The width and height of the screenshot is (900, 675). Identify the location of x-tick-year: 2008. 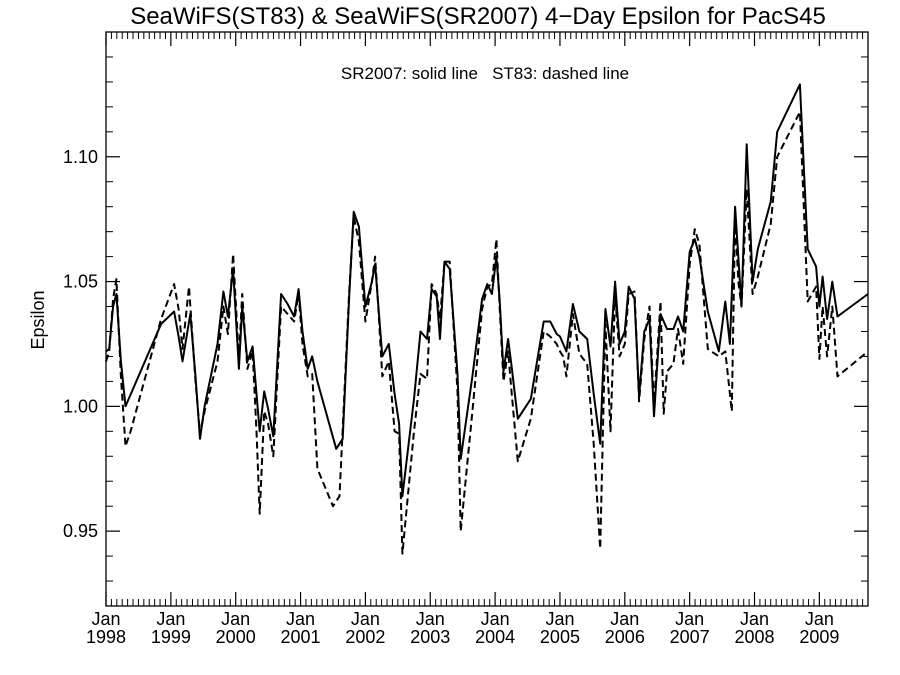
(754, 637).